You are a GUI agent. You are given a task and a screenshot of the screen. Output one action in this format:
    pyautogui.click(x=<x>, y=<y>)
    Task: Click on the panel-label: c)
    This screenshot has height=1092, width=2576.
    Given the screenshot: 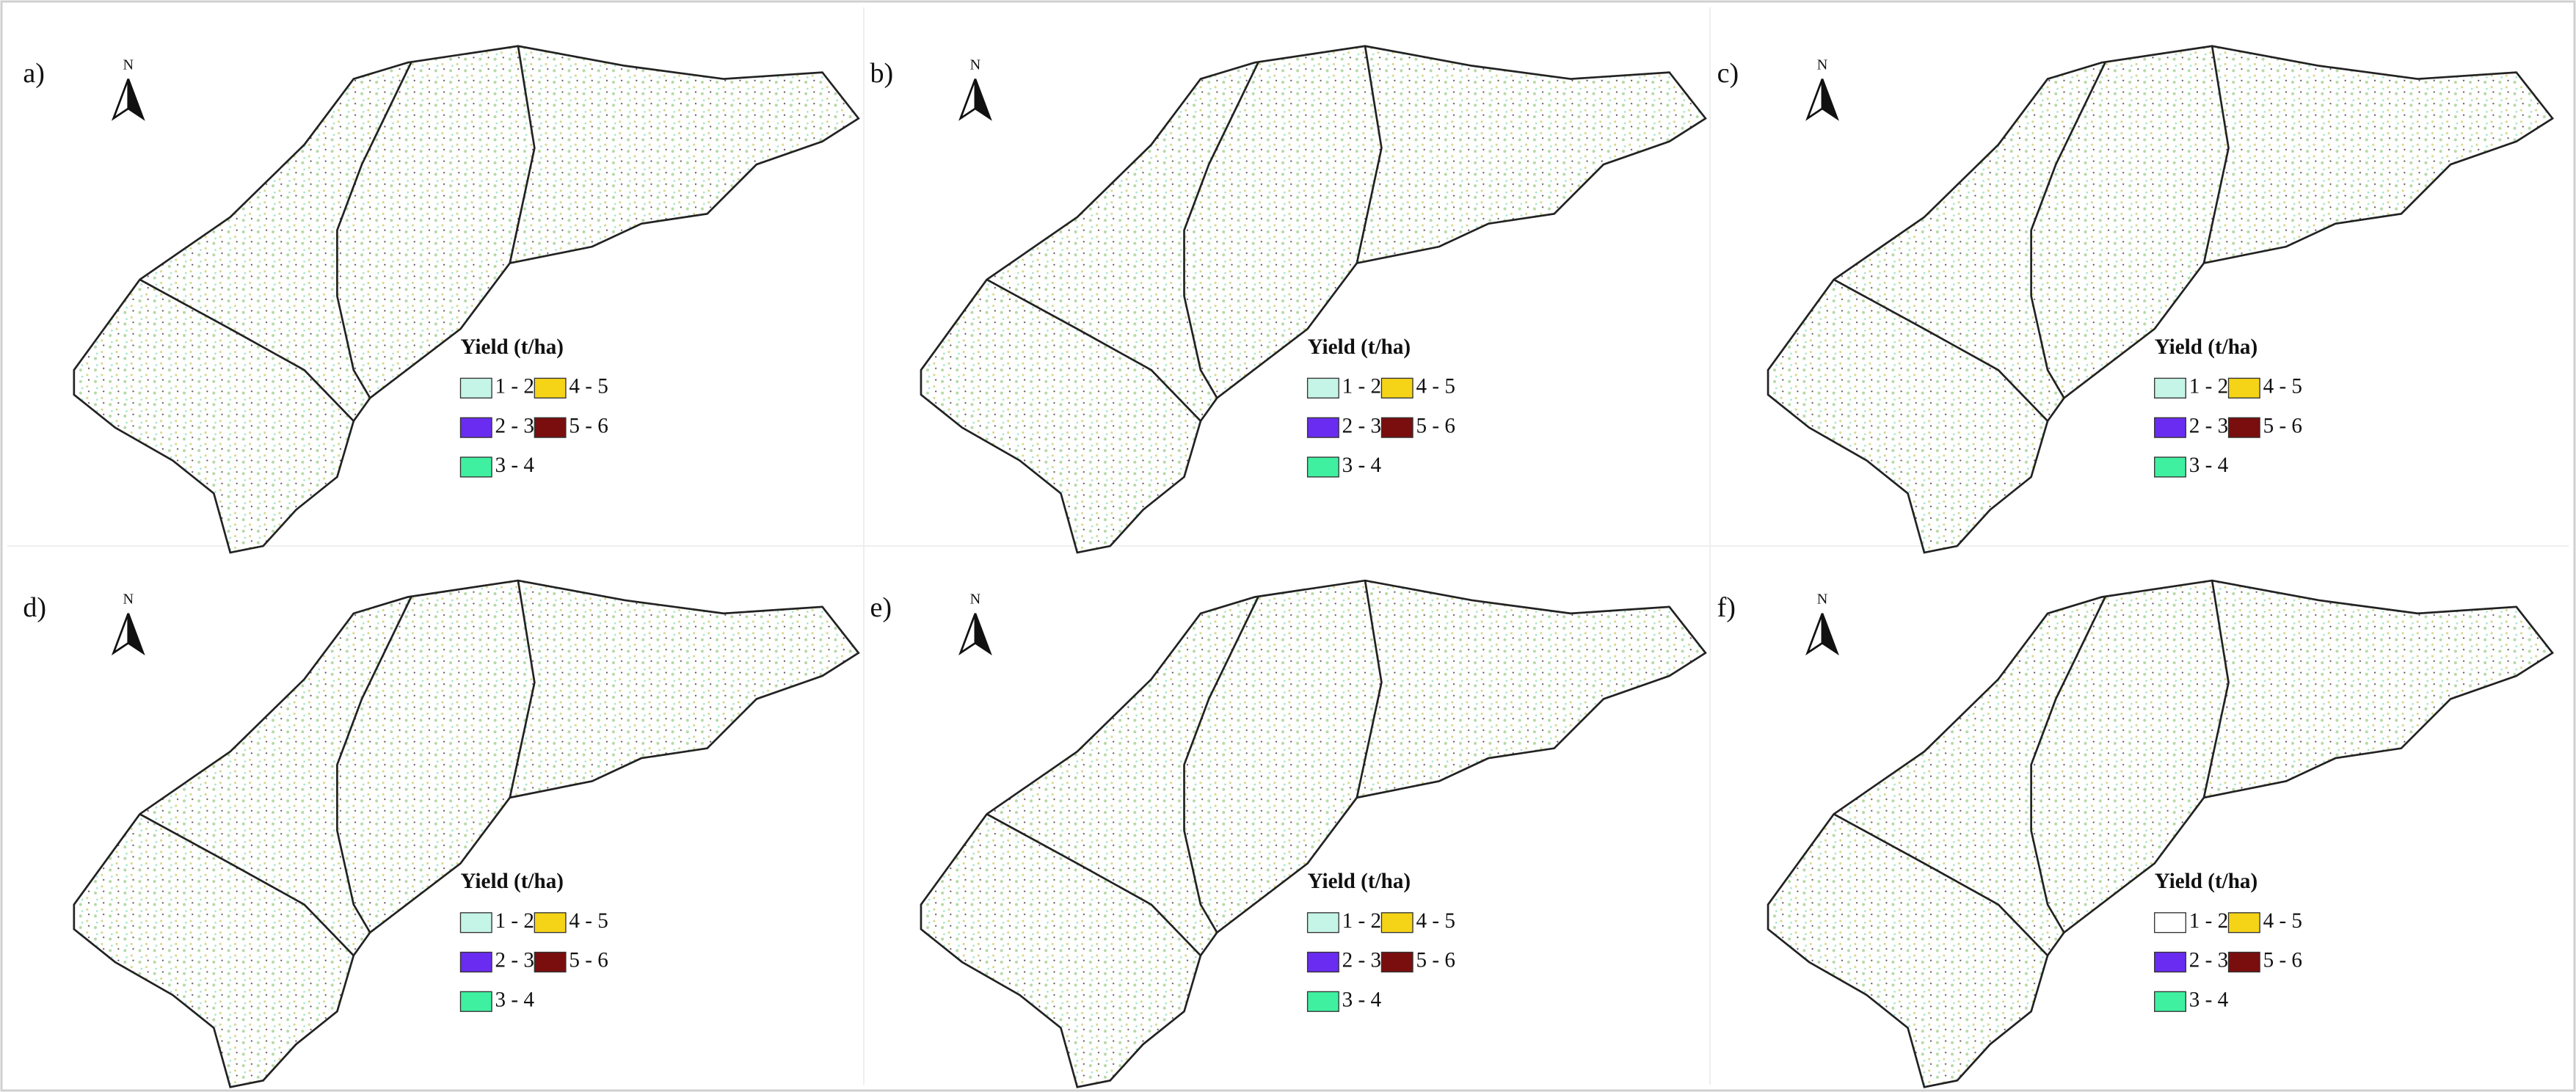 What is the action you would take?
    pyautogui.click(x=1728, y=73)
    